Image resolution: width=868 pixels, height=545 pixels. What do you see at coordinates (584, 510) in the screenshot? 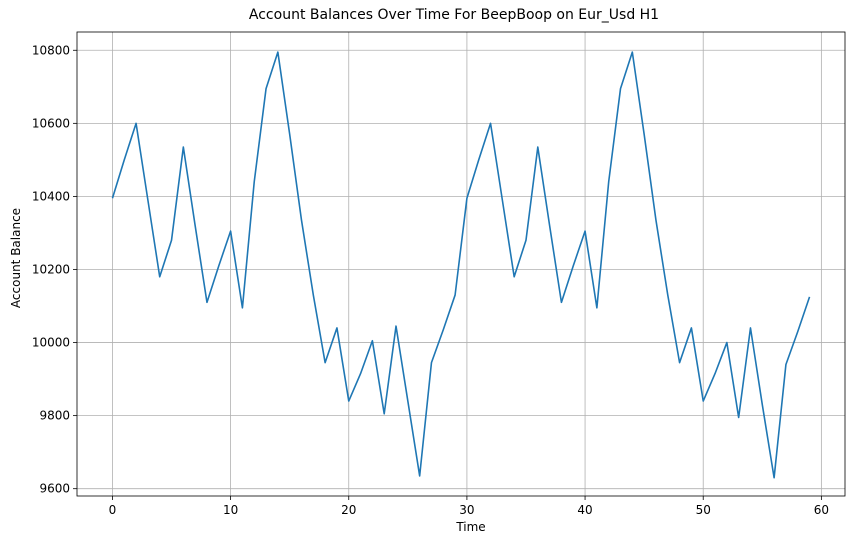
I see `x-tick-label: 40` at bounding box center [584, 510].